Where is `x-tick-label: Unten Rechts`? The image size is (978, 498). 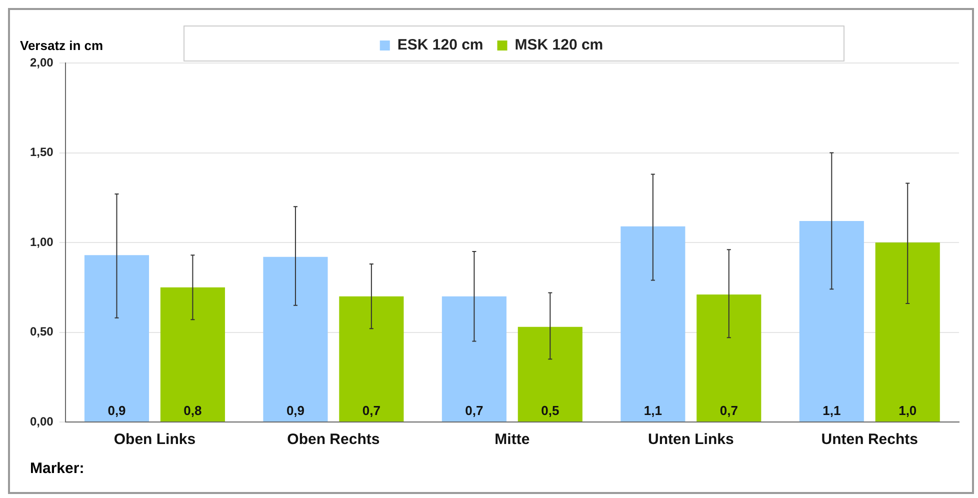 x-tick-label: Unten Rechts is located at coordinates (869, 439).